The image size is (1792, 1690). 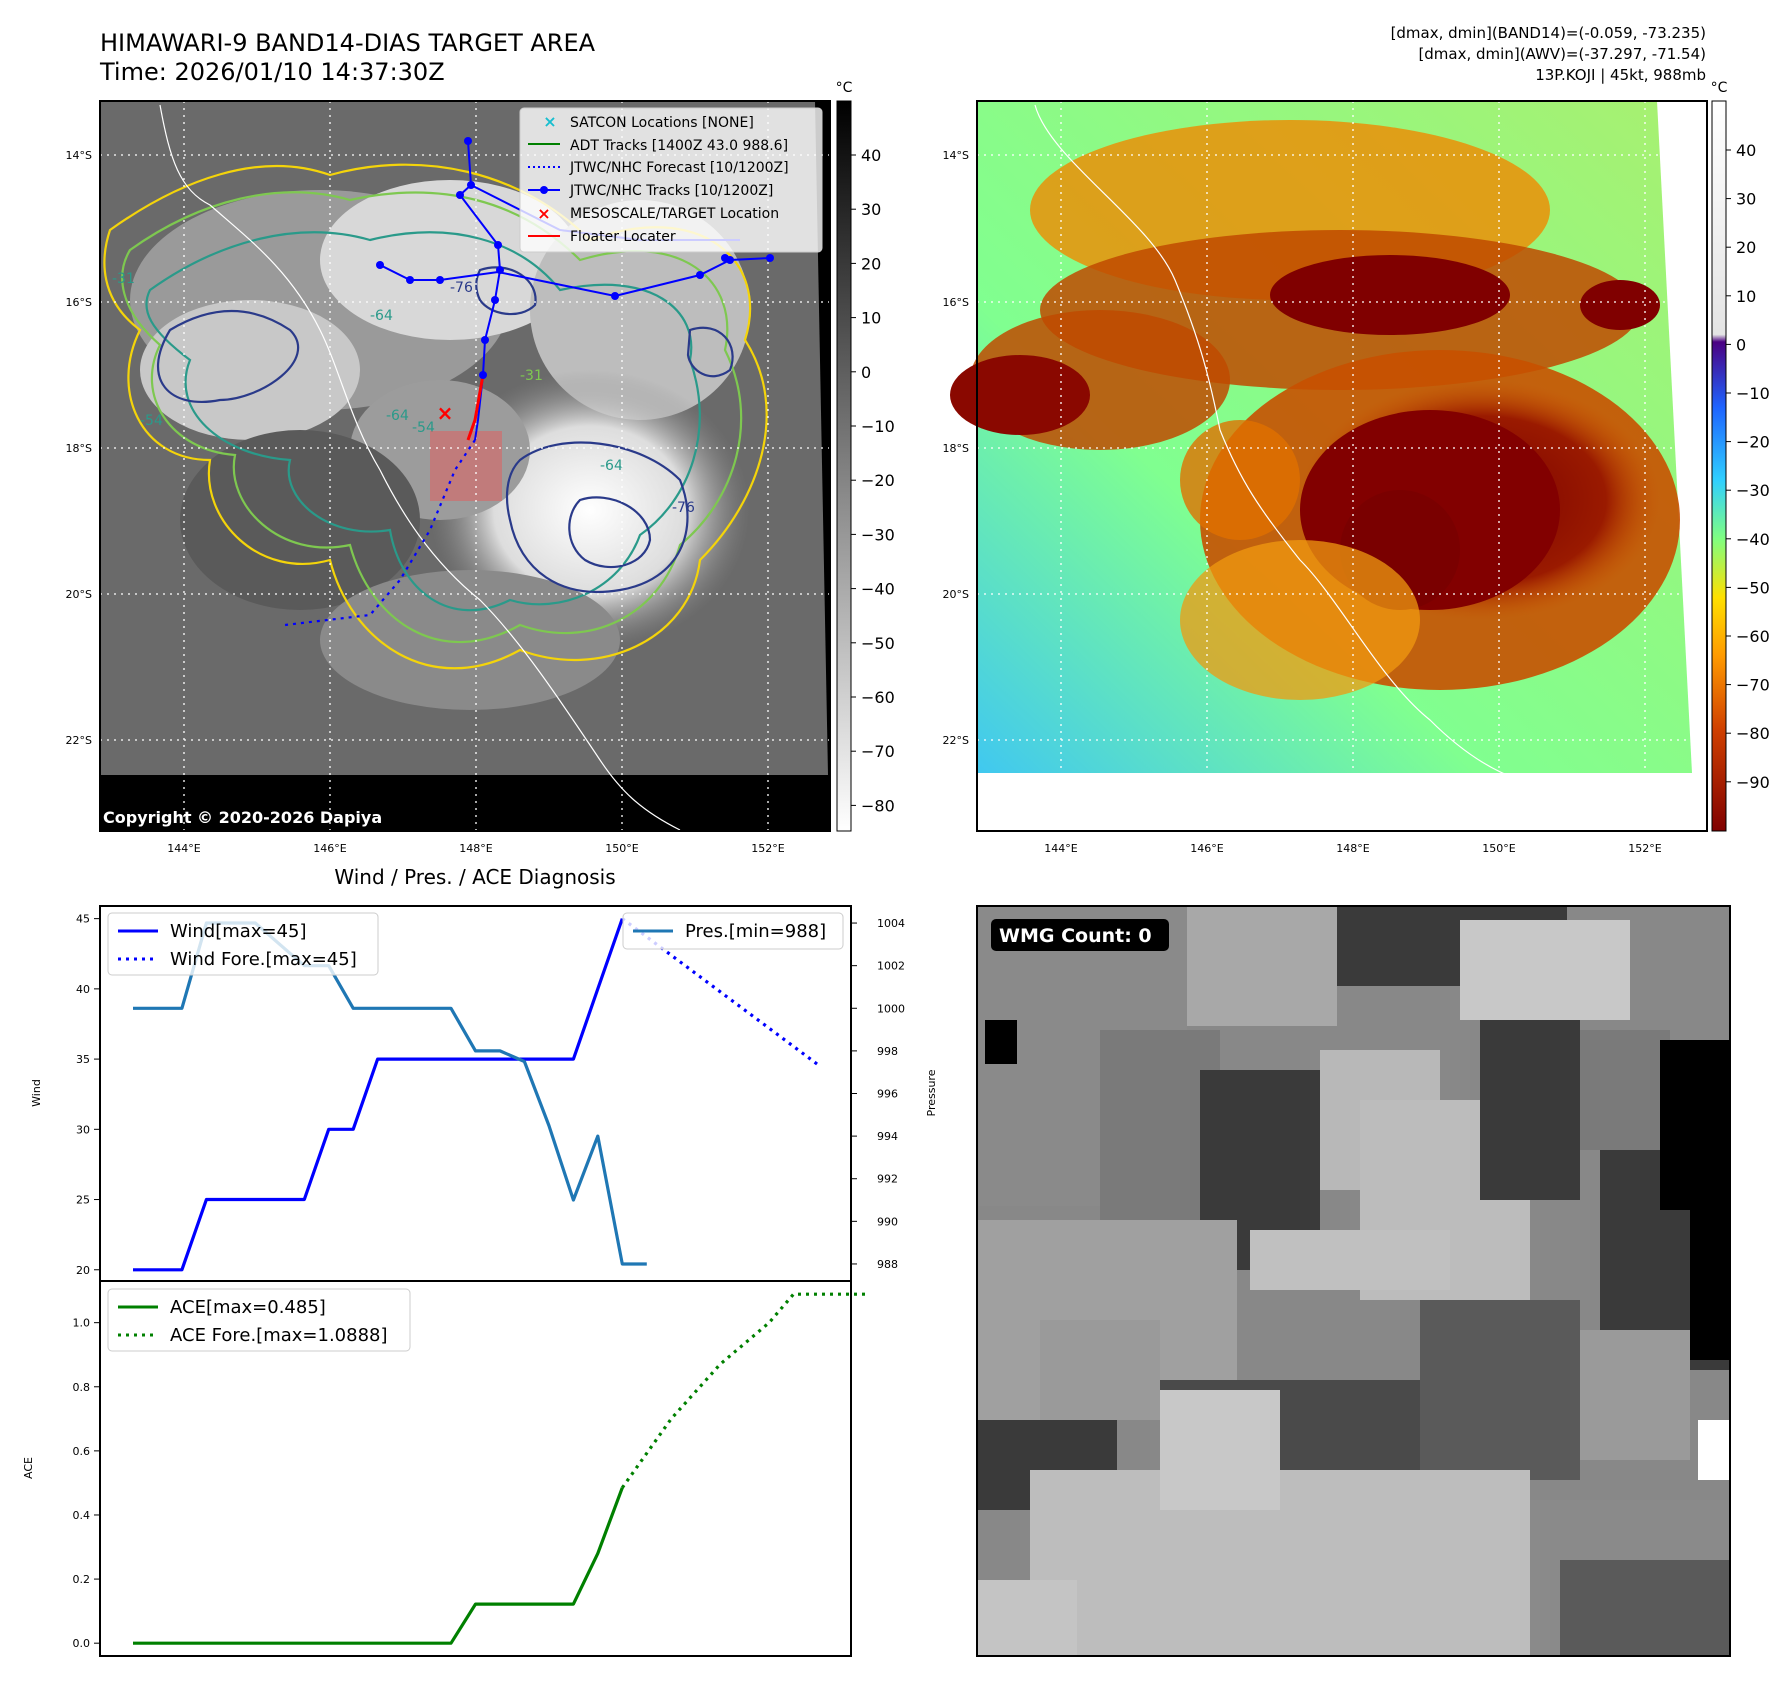 What do you see at coordinates (1498, 848) in the screenshot?
I see `awv-lon-150e: 150°E` at bounding box center [1498, 848].